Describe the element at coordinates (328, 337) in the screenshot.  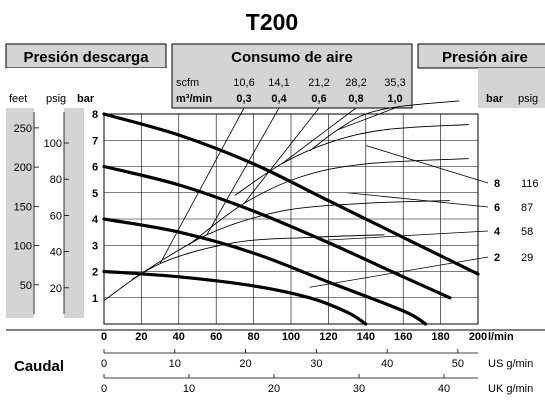
I see `flow-tick-label: 120` at that location.